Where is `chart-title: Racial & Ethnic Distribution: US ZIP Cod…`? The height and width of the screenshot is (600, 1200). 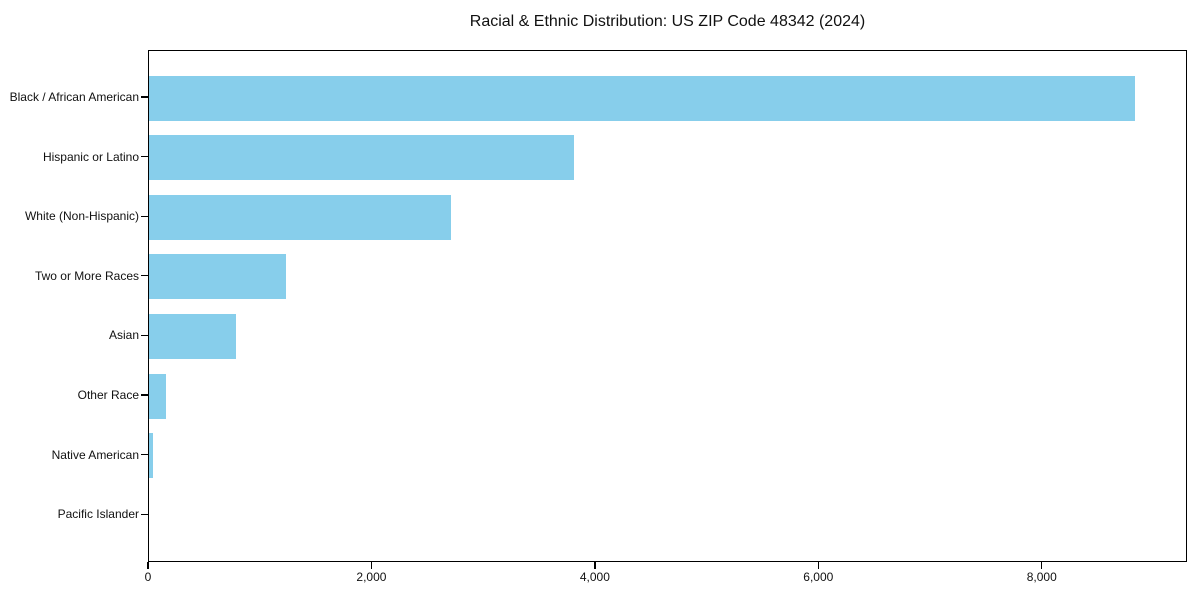 chart-title: Racial & Ethnic Distribution: US ZIP Cod… is located at coordinates (667, 21).